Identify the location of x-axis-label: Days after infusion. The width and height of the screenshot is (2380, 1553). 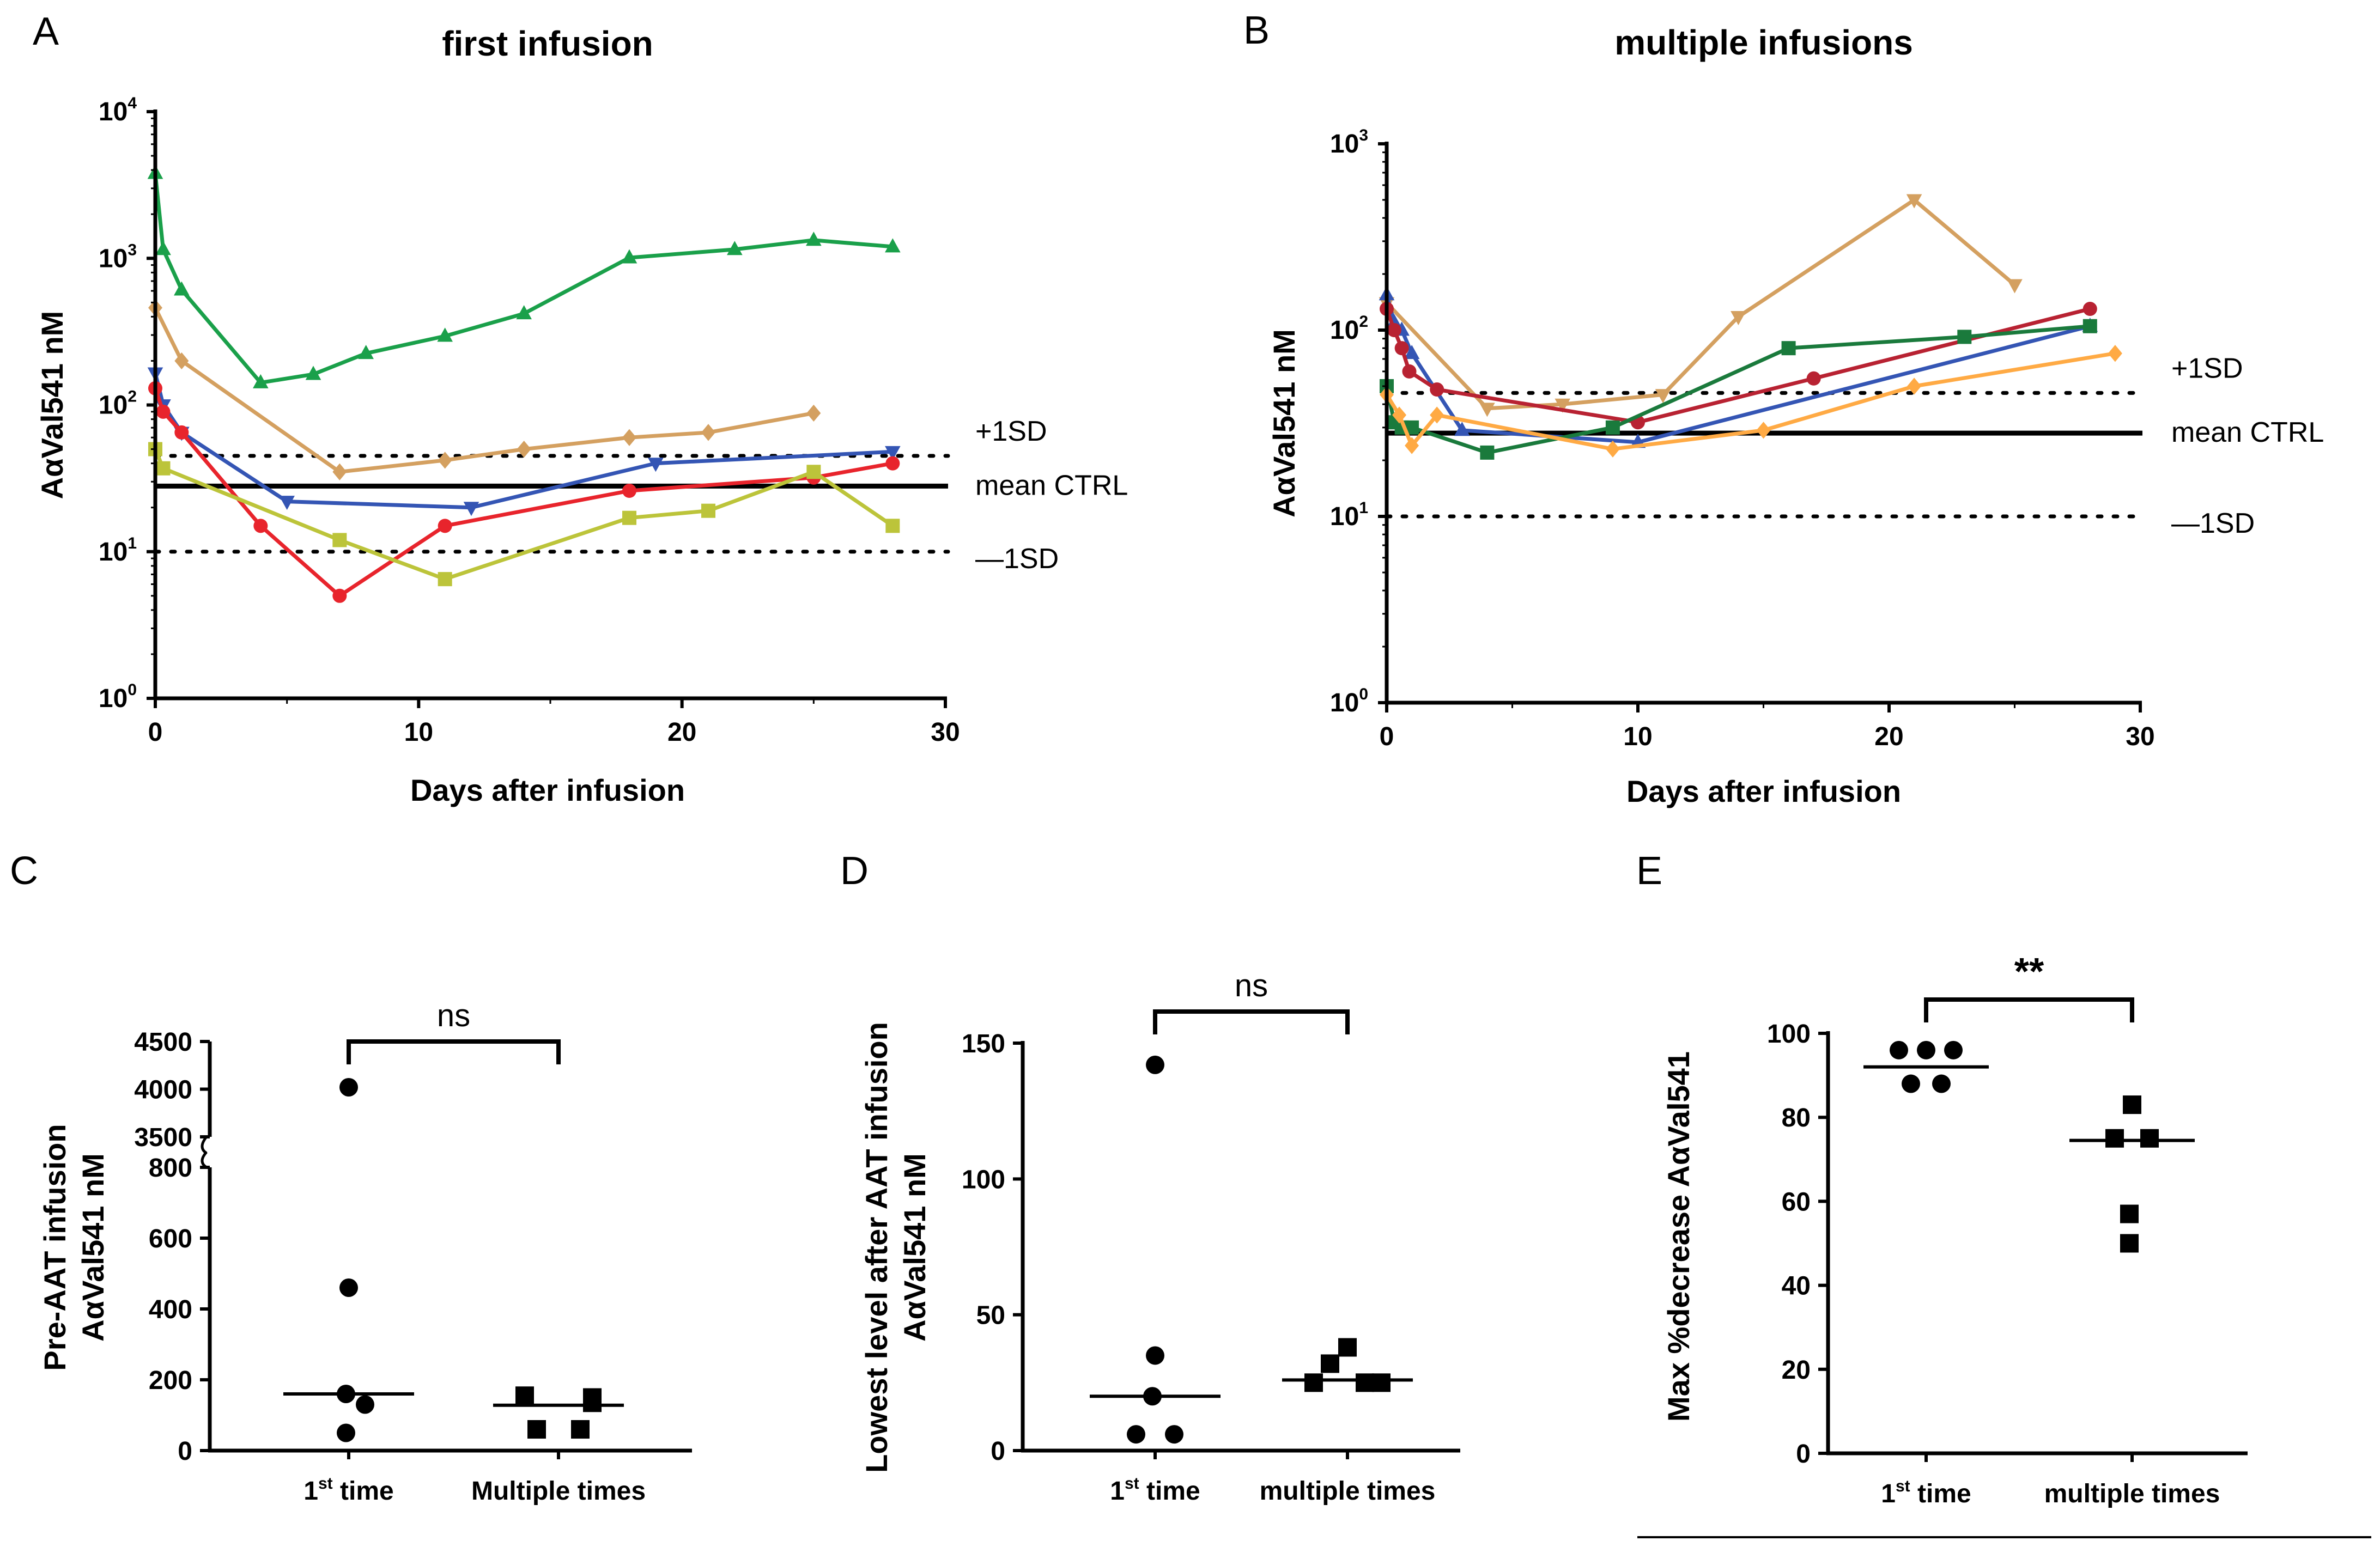
(1763, 791).